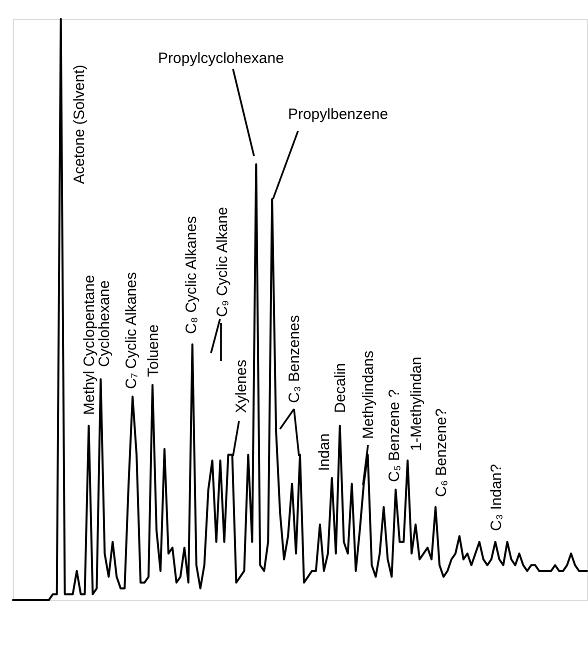  Describe the element at coordinates (416, 403) in the screenshot. I see `annotation: 1-Methylindan` at that location.